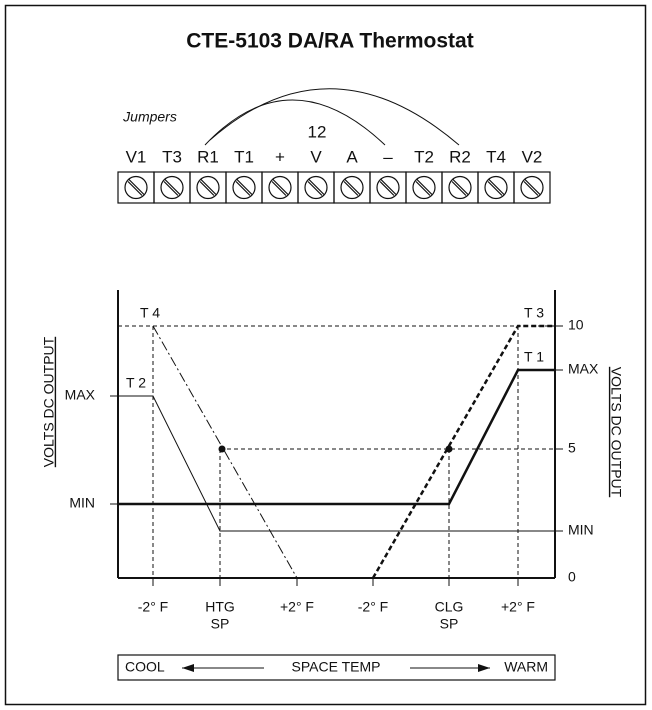 The height and width of the screenshot is (710, 652). I want to click on terminal-label: V2, so click(532, 156).